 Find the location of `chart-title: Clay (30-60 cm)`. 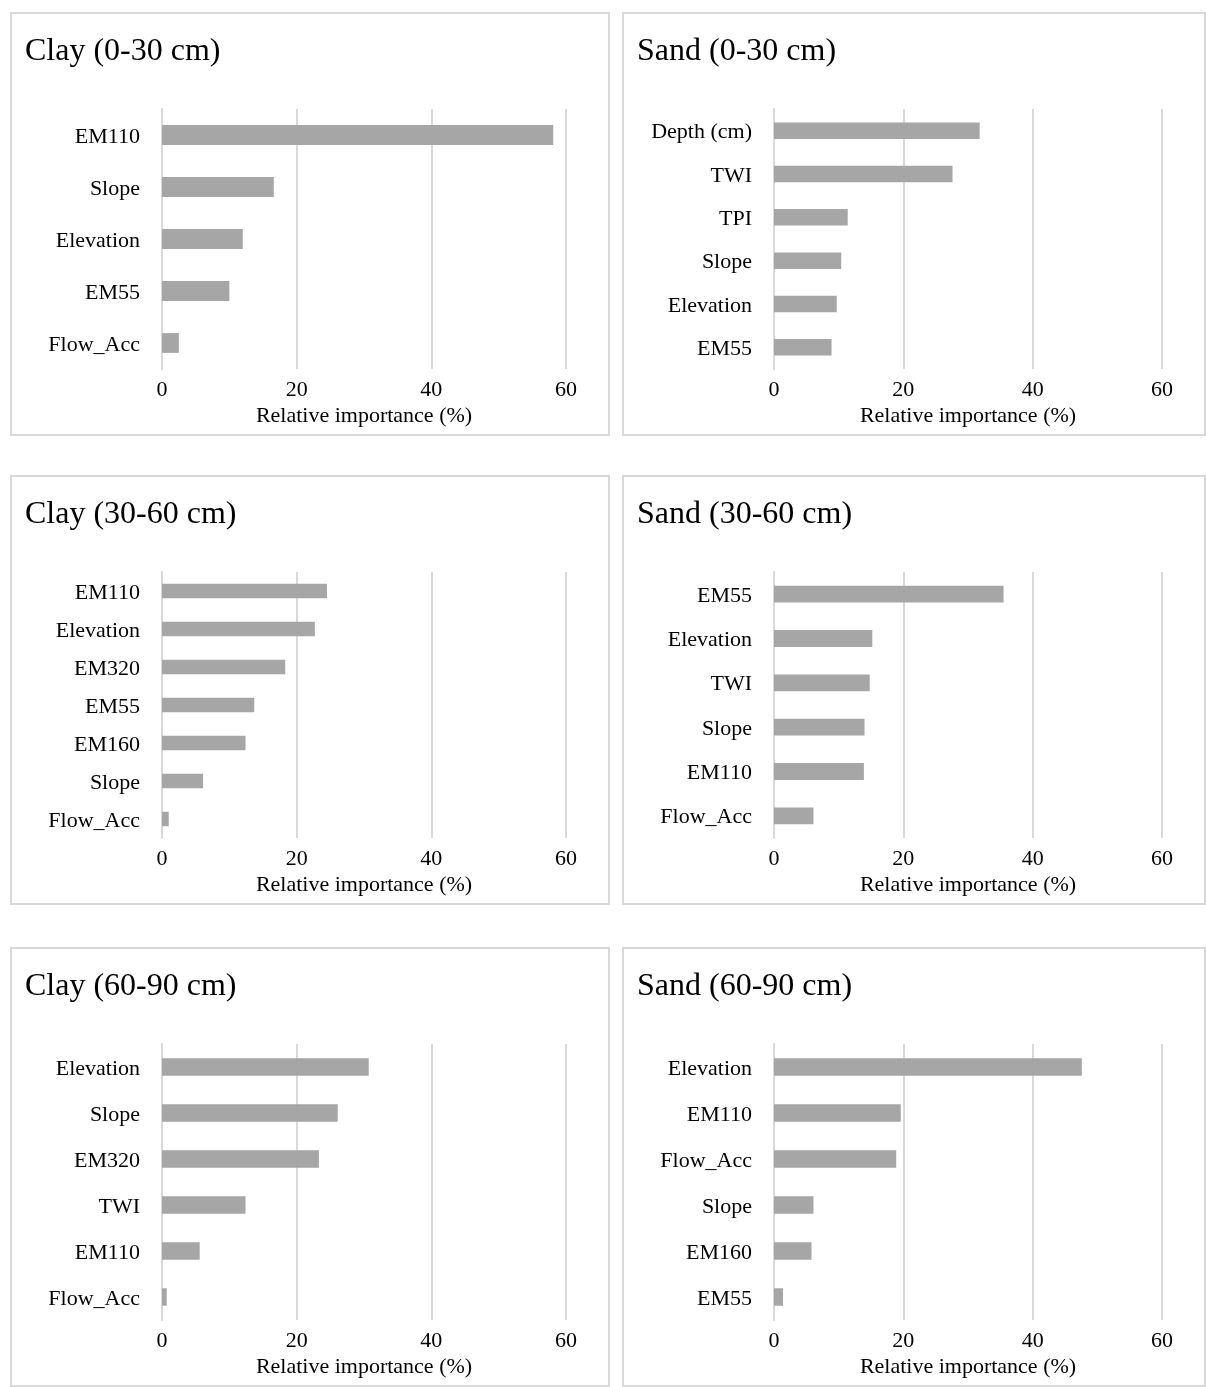

chart-title: Clay (30-60 cm) is located at coordinates (131, 512).